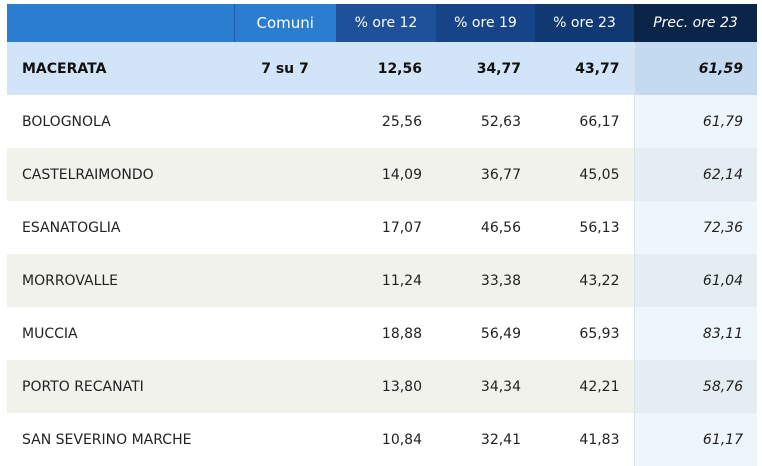  What do you see at coordinates (485, 174) in the screenshot?
I see `turnout-ore-19: 36,77` at bounding box center [485, 174].